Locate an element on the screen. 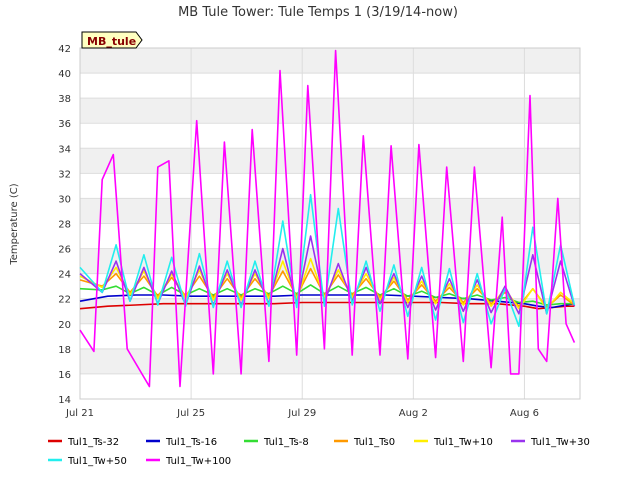  y-tick-label: 14 is located at coordinates (64, 400).